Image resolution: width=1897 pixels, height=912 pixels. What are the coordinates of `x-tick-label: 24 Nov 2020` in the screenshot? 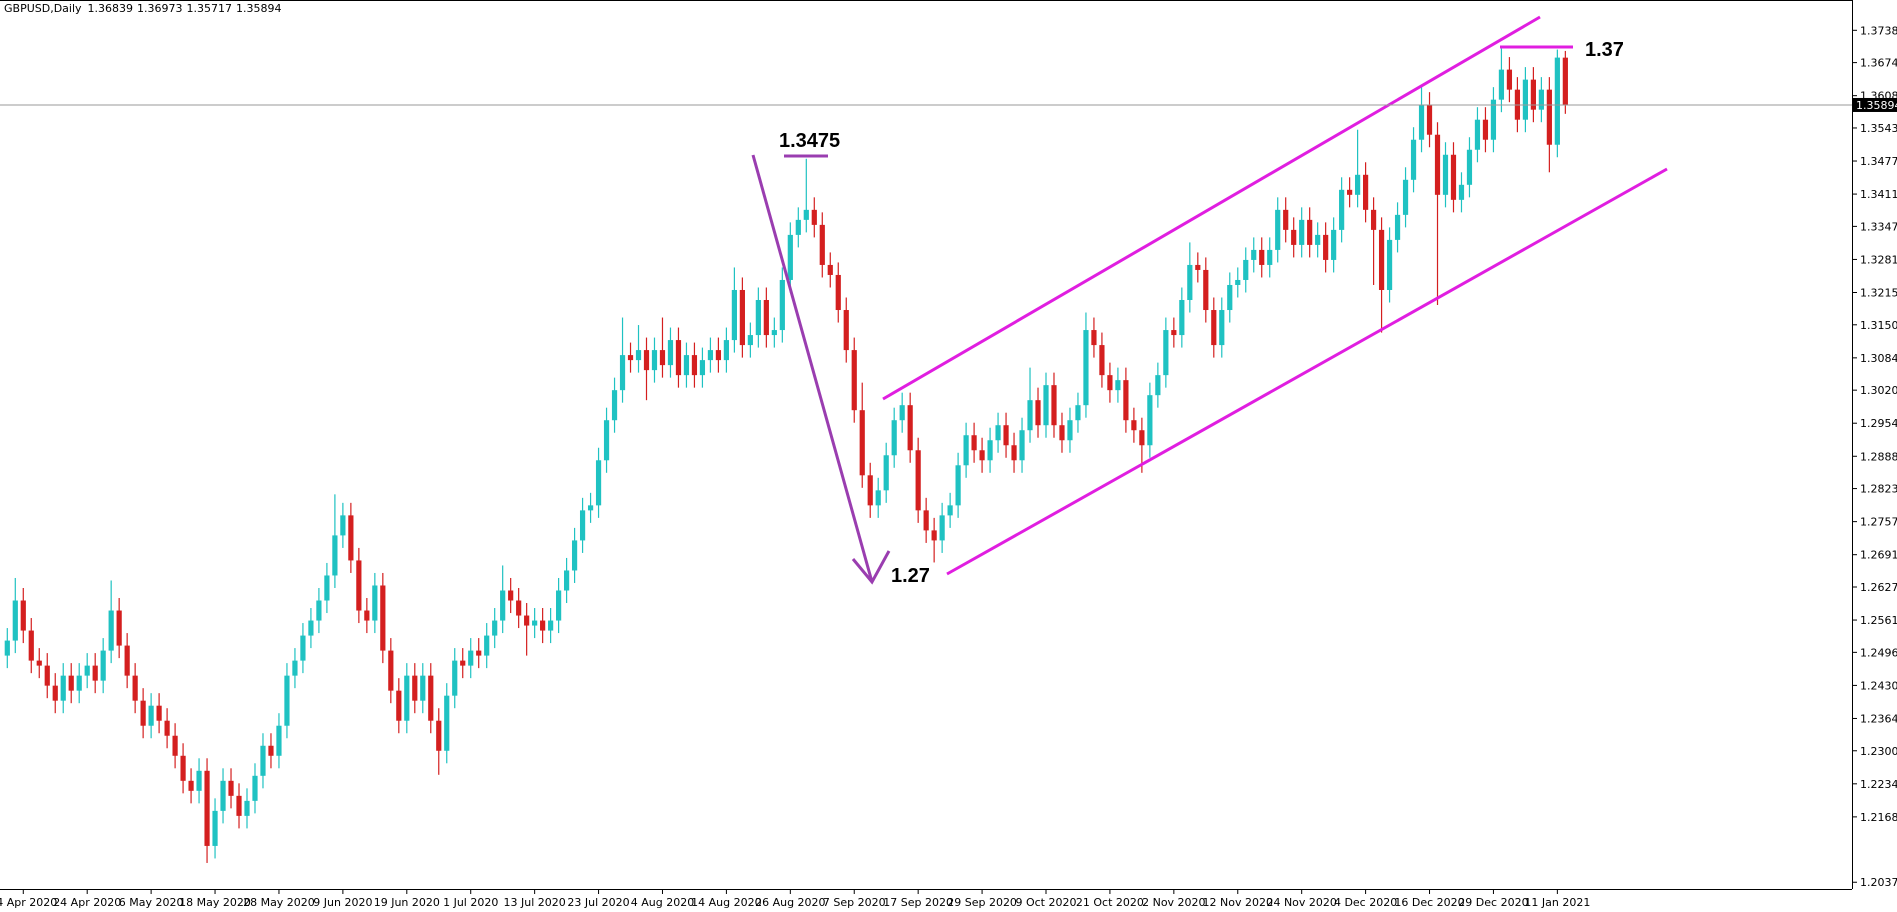 It's located at (1301, 902).